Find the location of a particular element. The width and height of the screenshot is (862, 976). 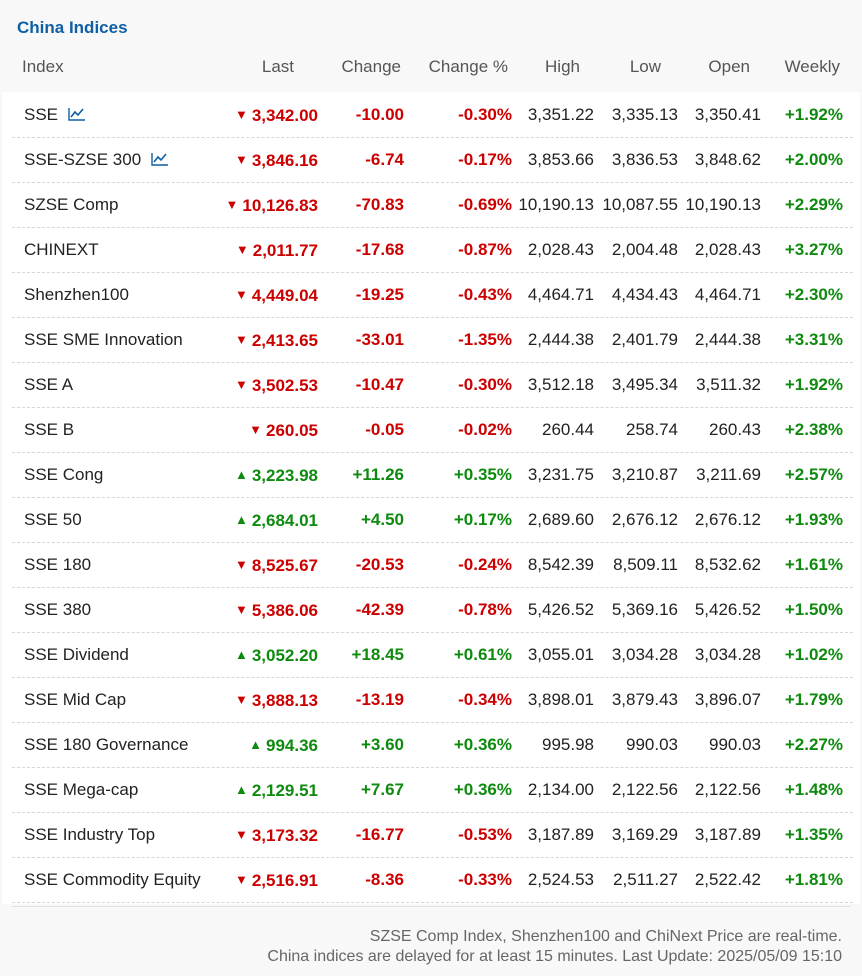

index-name: SZSE Comp is located at coordinates (71, 204).